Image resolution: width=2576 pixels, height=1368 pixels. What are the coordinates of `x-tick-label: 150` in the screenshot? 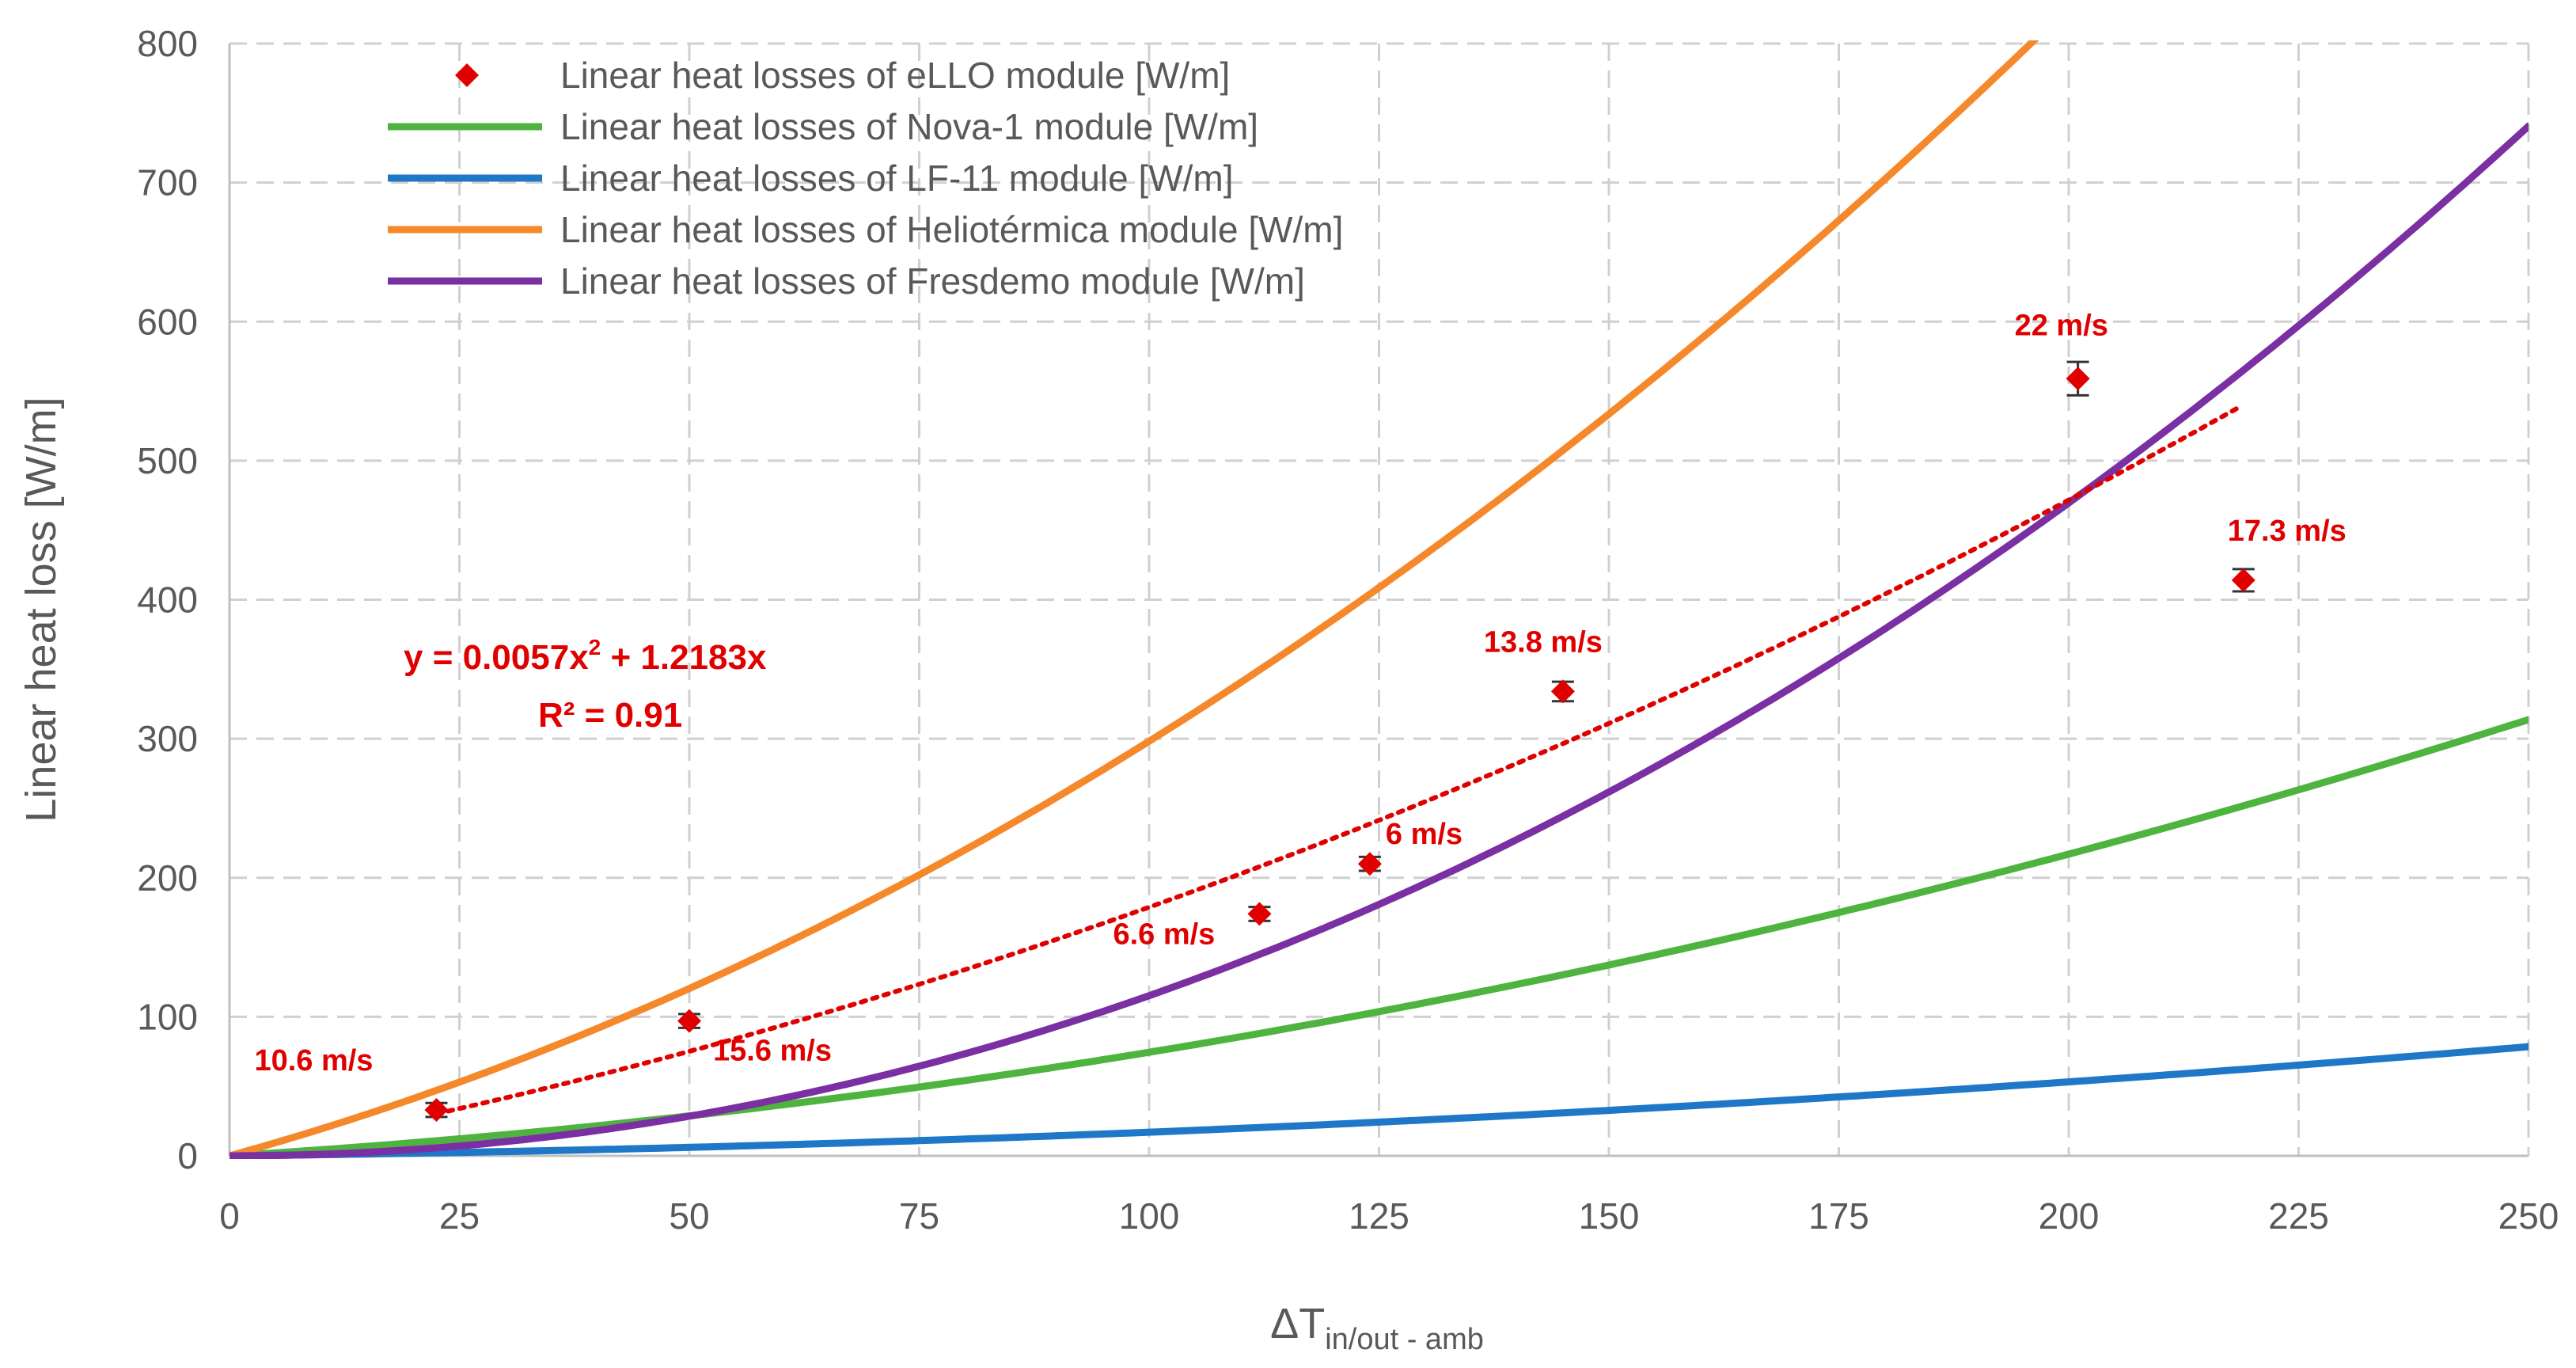 It's located at (1609, 1216).